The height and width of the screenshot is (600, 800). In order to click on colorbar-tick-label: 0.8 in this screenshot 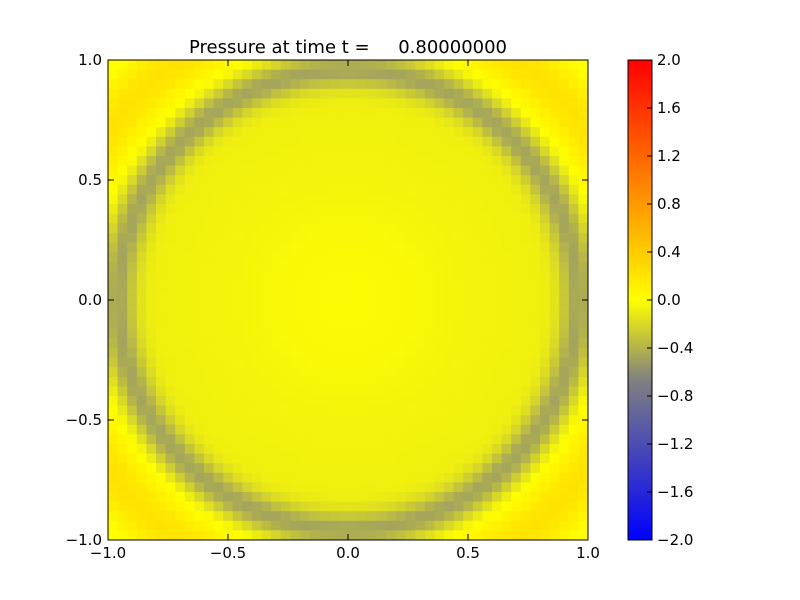, I will do `click(669, 204)`.